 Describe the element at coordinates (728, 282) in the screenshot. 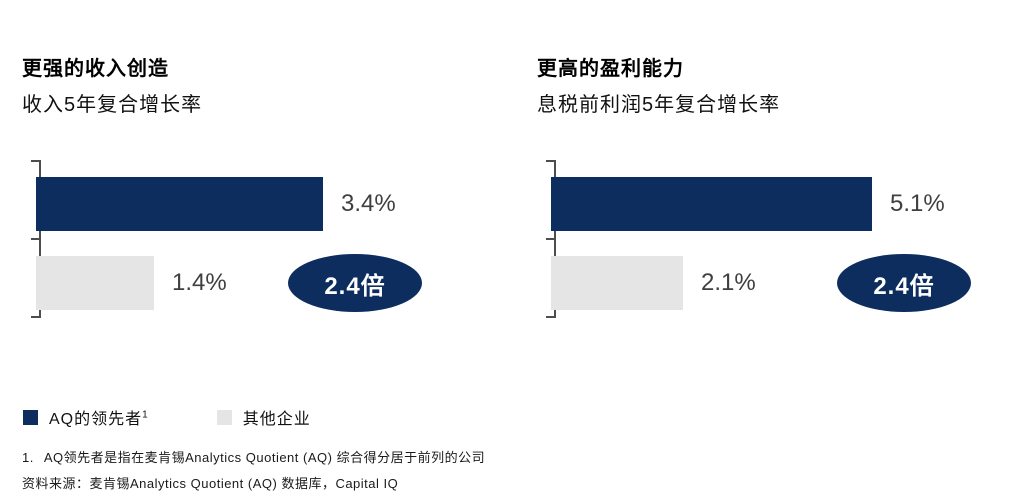

I see `bar-value-label: 2.1%` at that location.